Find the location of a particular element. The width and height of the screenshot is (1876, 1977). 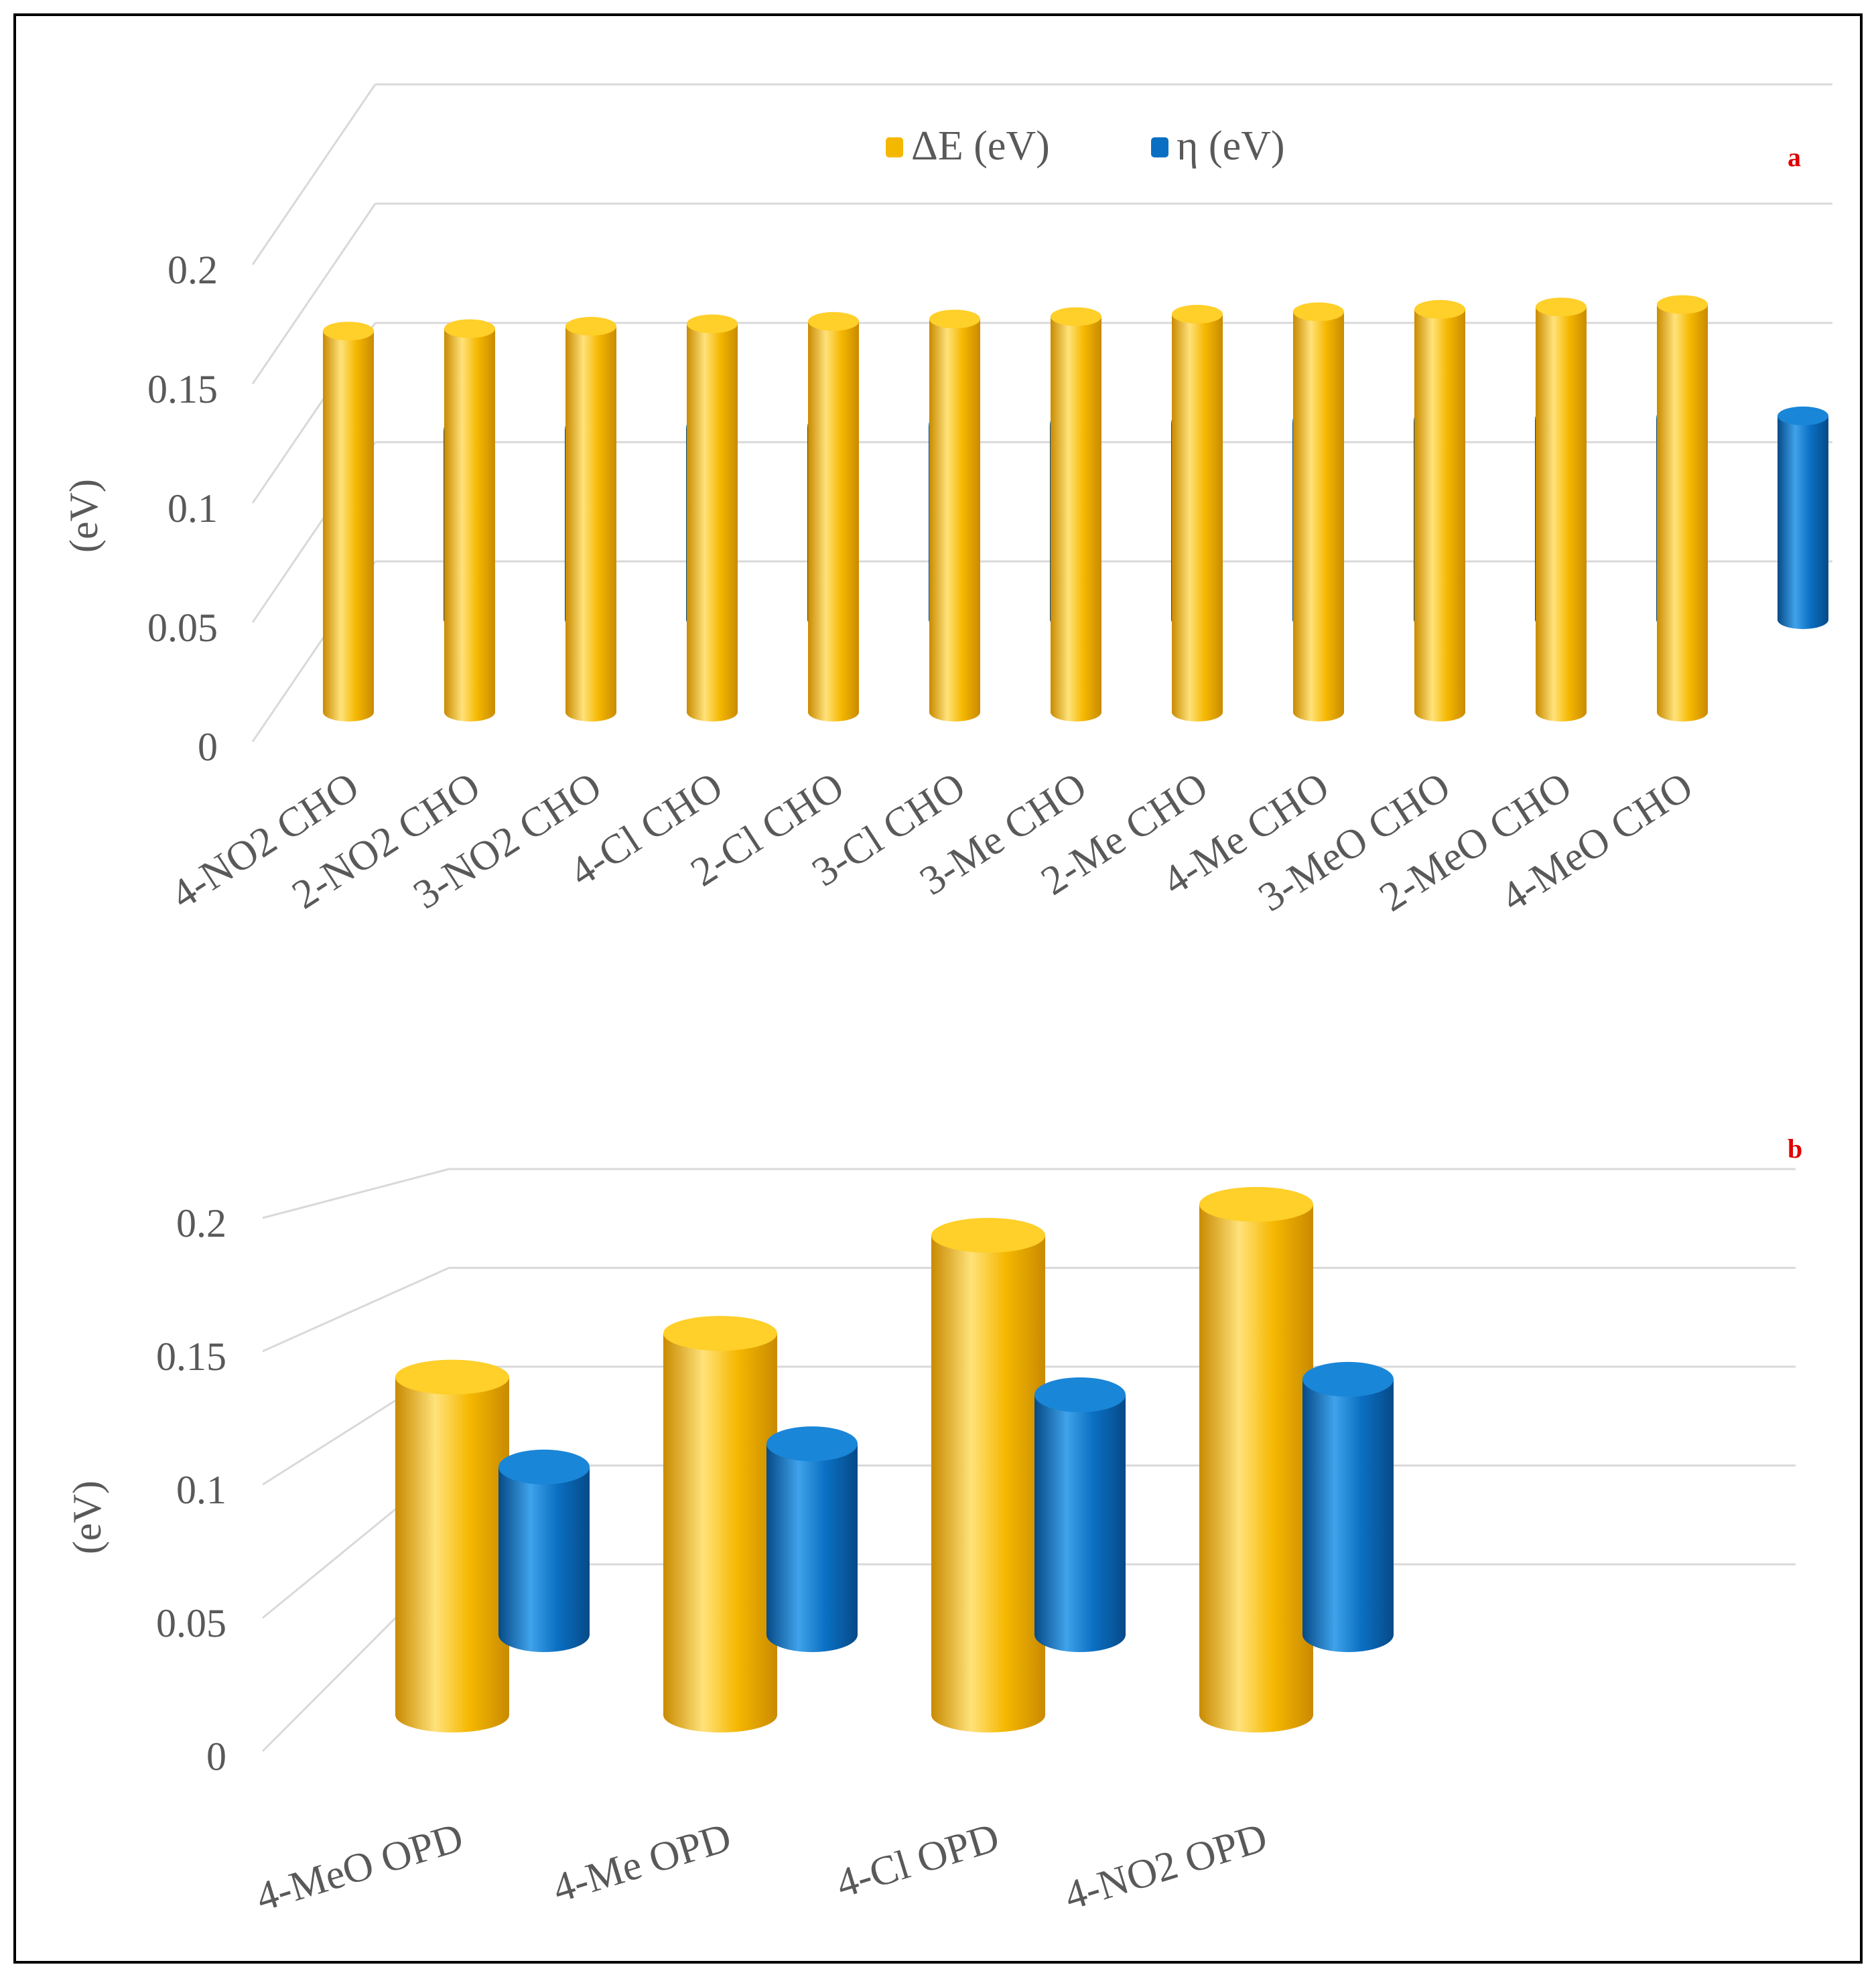

y-tick-labels-a: 0 0.05 0.1 0.15 0.2 is located at coordinates (183, 508).